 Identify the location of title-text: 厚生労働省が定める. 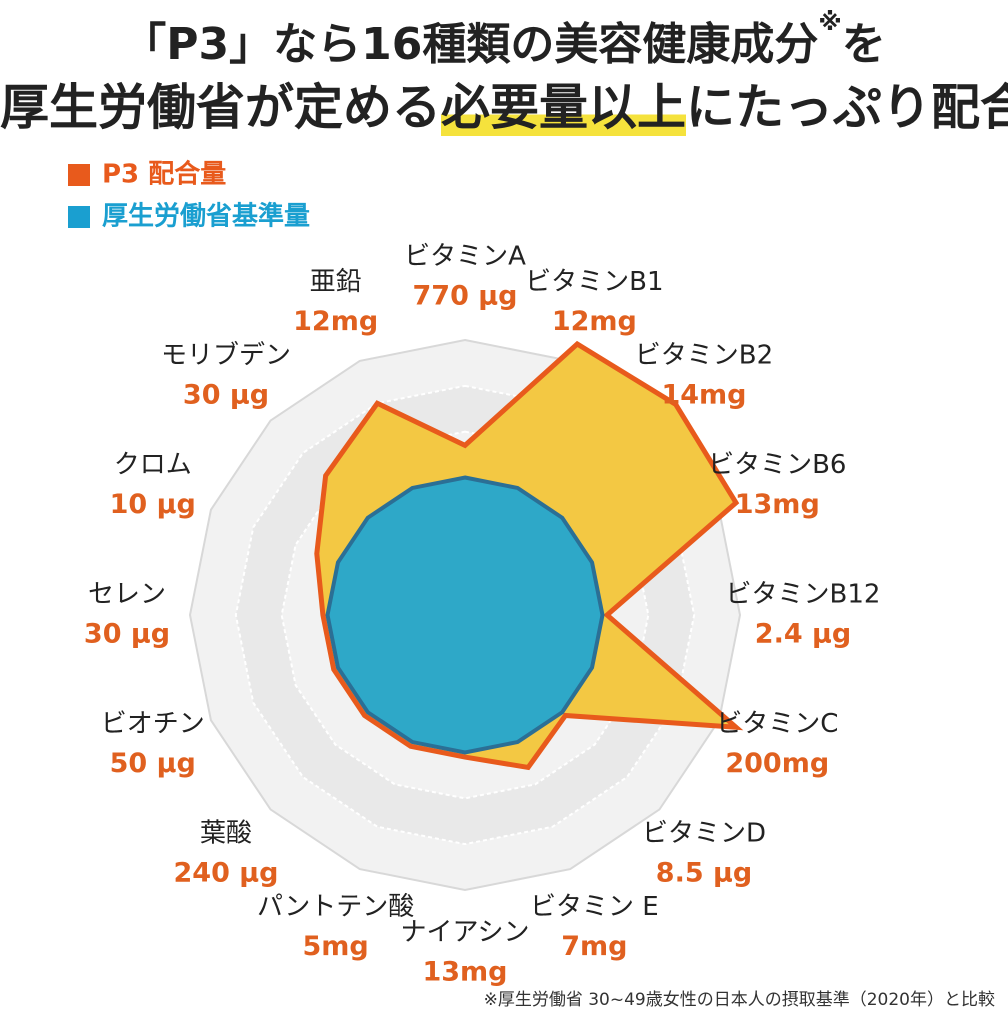
(221, 107).